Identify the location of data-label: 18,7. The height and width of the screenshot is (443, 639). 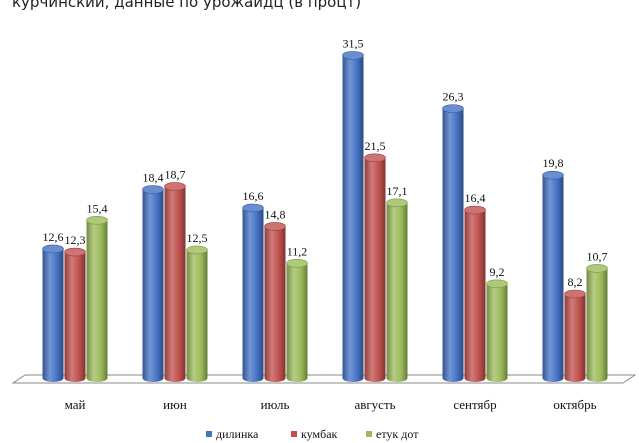
(175, 174).